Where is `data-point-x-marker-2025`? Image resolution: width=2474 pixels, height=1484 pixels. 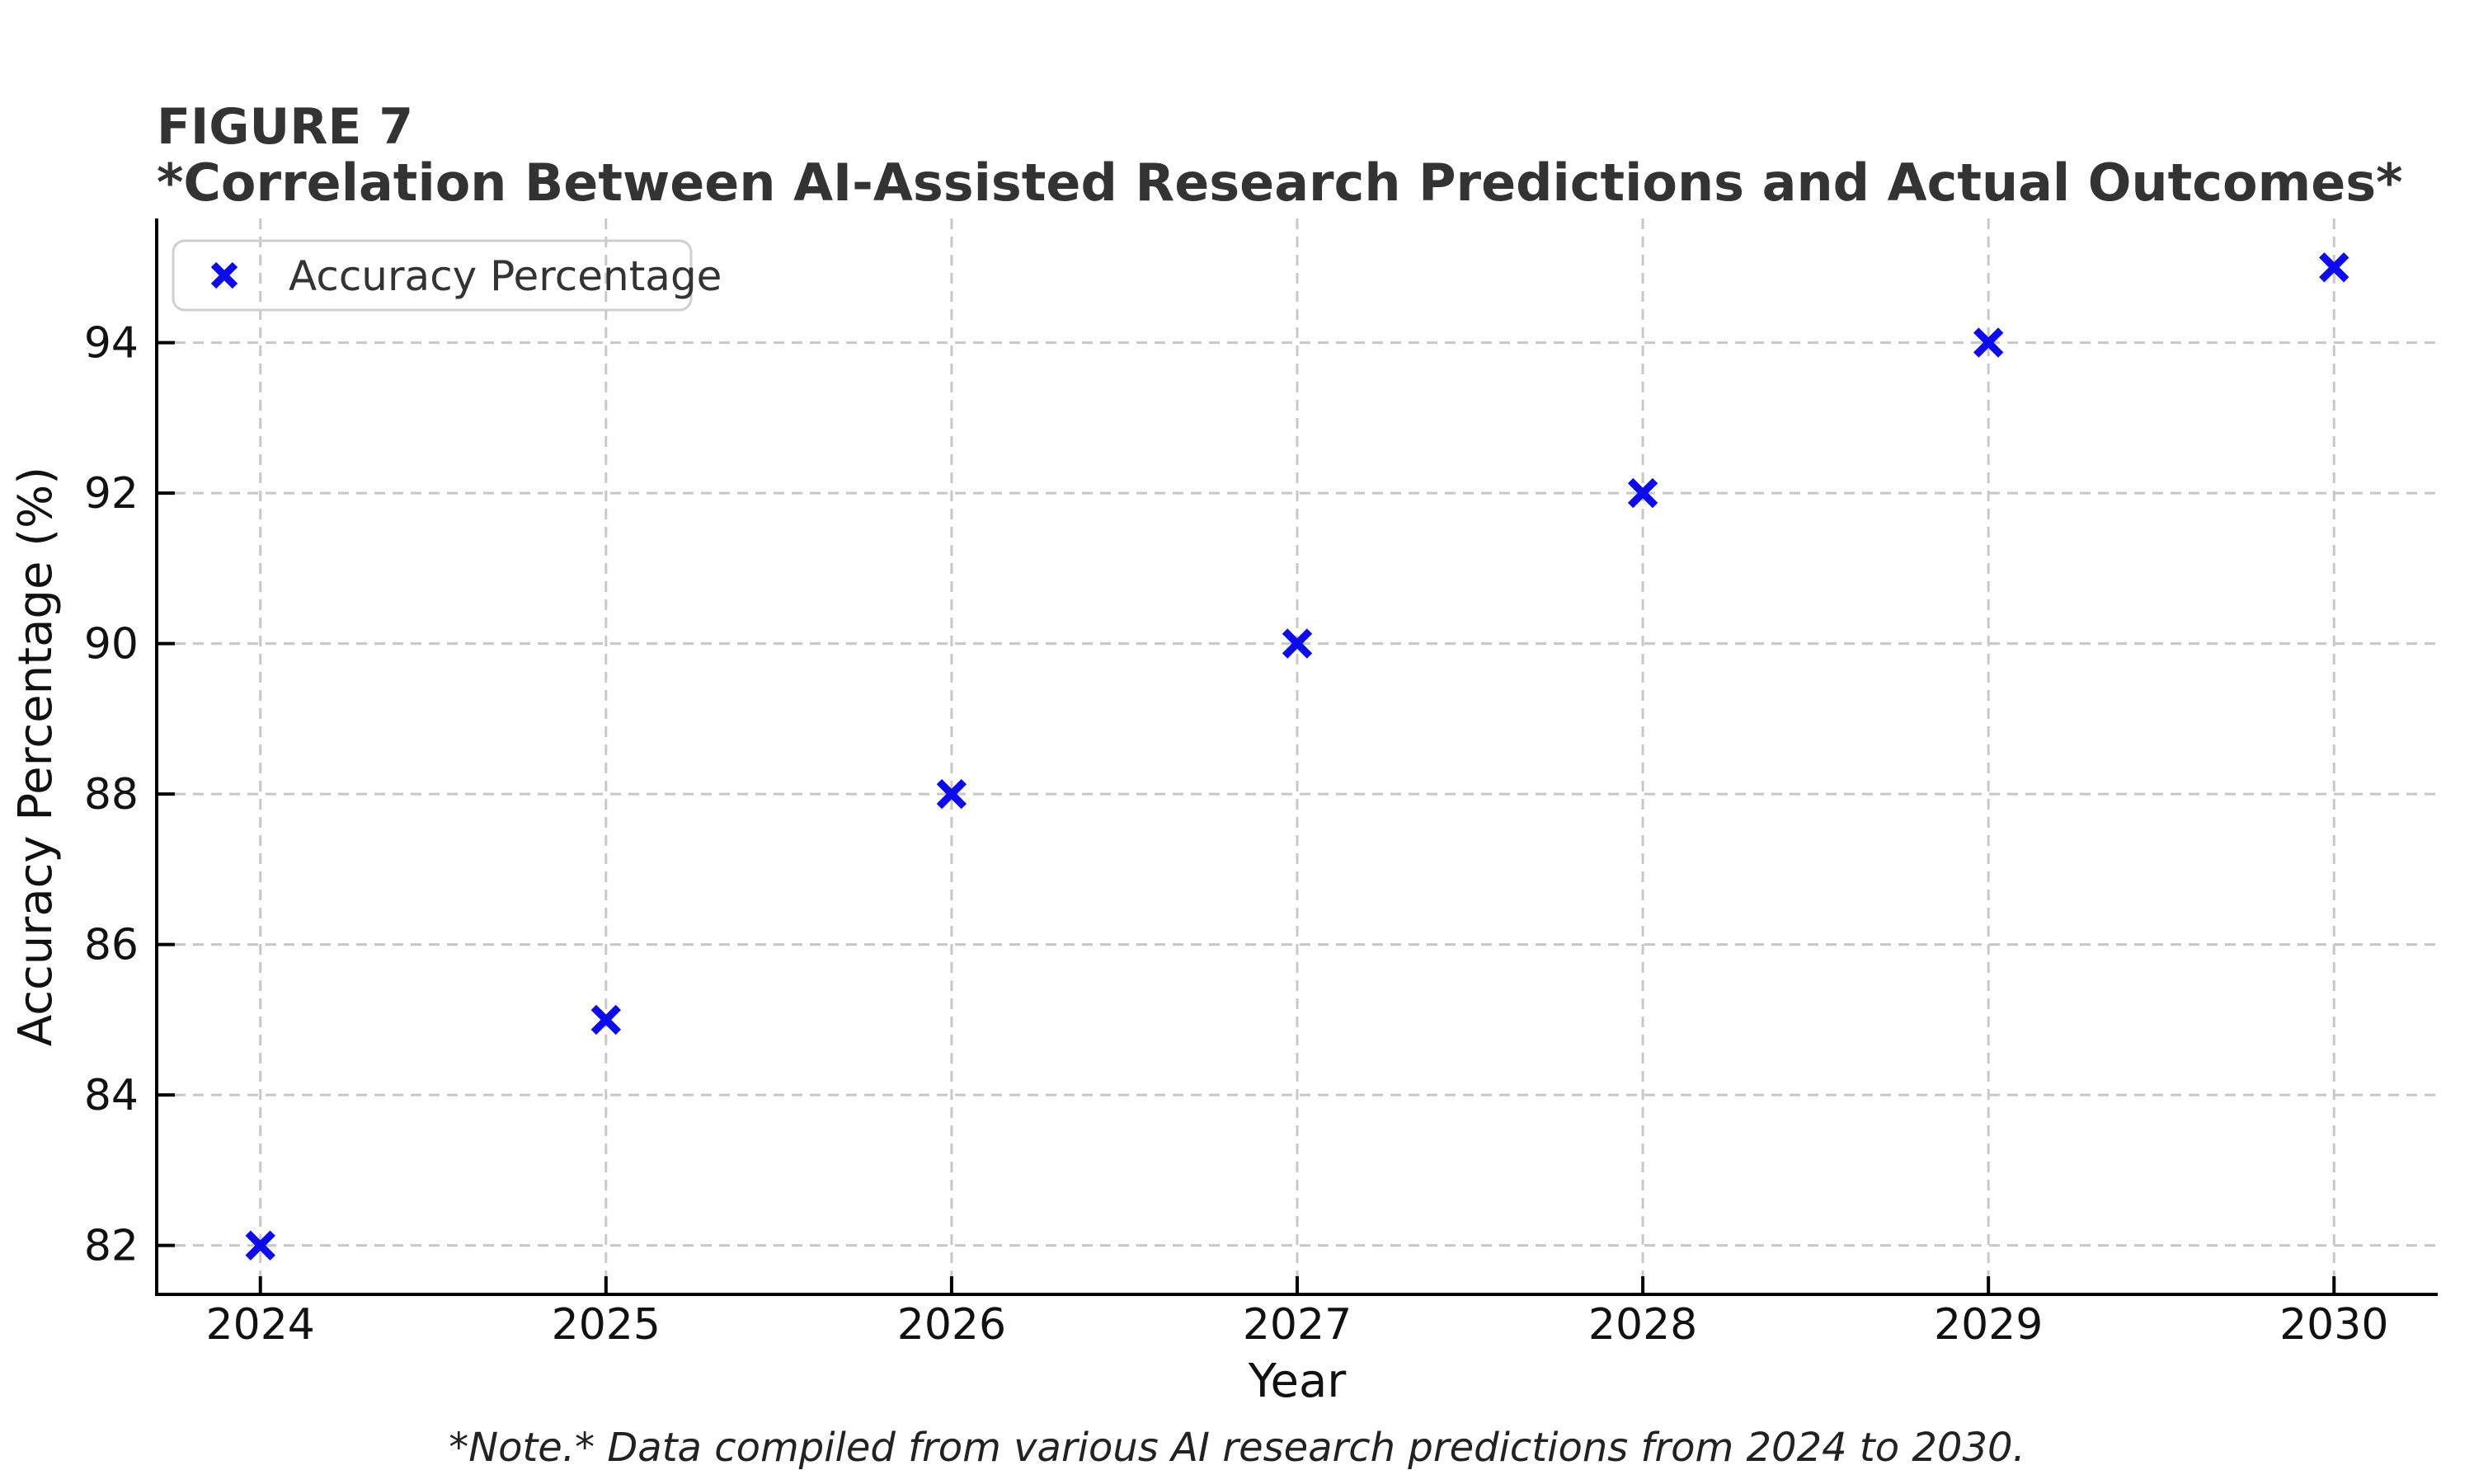
data-point-x-marker-2025 is located at coordinates (606, 1020).